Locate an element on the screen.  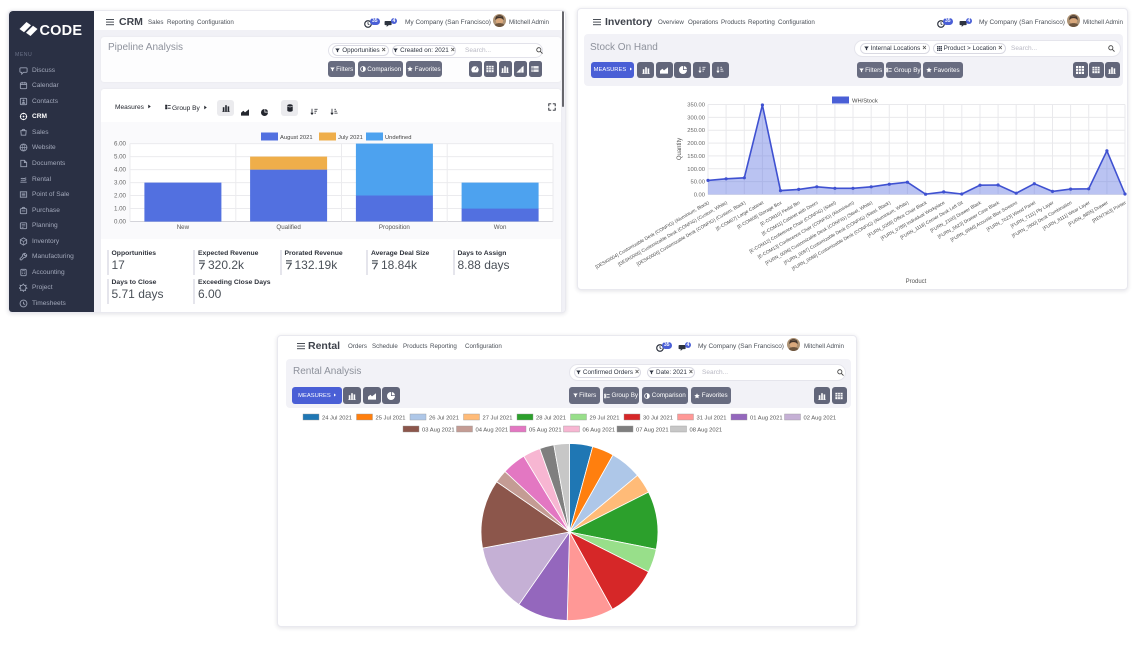
svg-text: 02 Aug 2021 is located at coordinates (820, 419).